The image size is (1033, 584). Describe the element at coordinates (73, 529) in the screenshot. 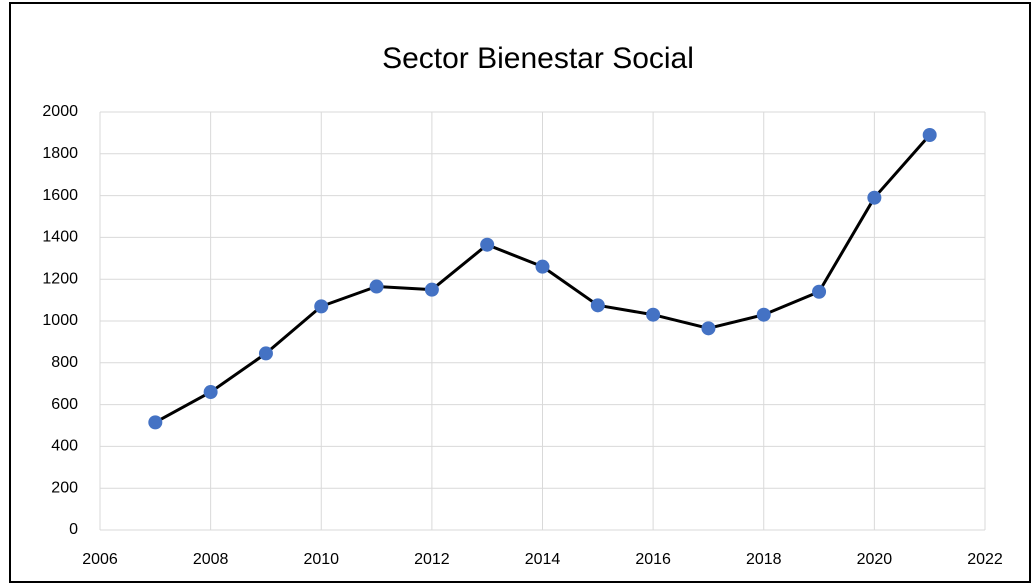

I see `y-tick-label: 0` at that location.